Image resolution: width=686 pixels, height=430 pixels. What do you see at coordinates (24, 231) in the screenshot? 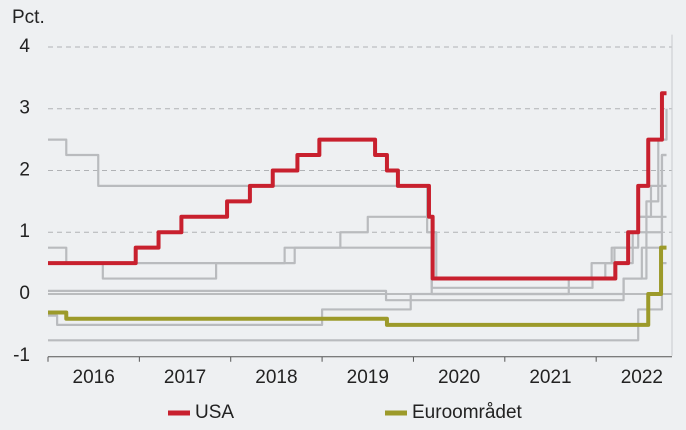
I see `y-tick-label: 1` at bounding box center [24, 231].